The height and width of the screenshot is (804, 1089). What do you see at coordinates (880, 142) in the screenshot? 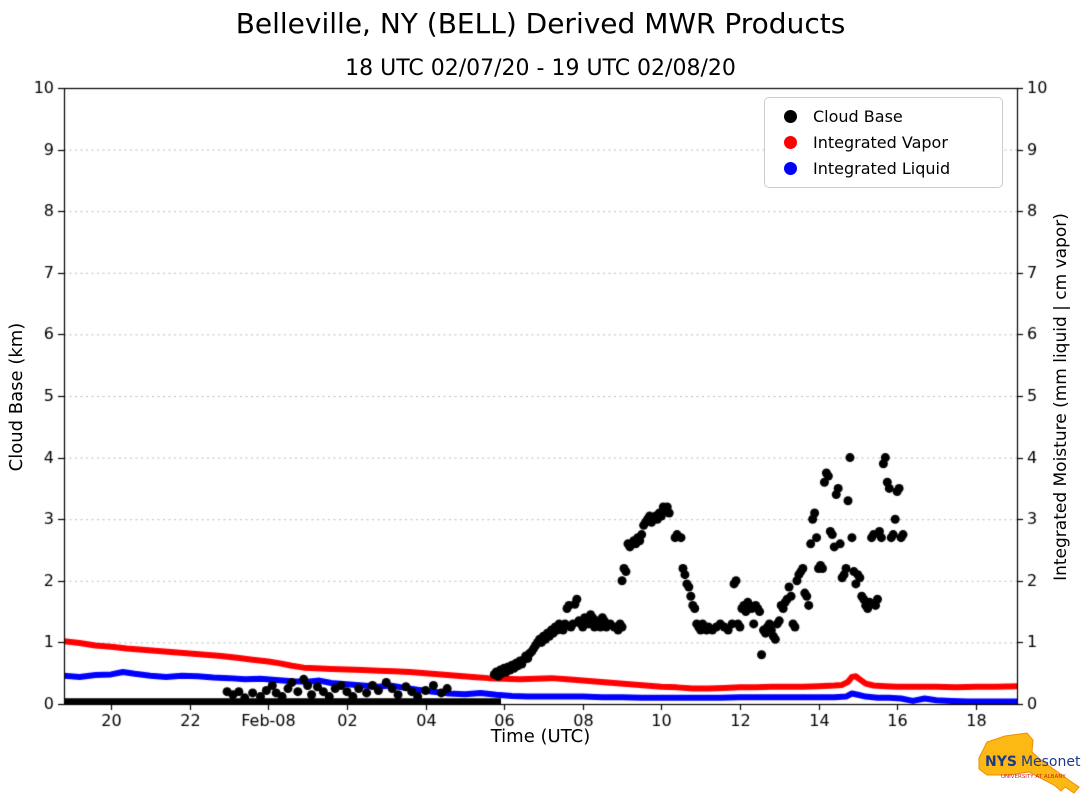
I see `legend-label-integrated-vapor: Integrated Vapor` at bounding box center [880, 142].